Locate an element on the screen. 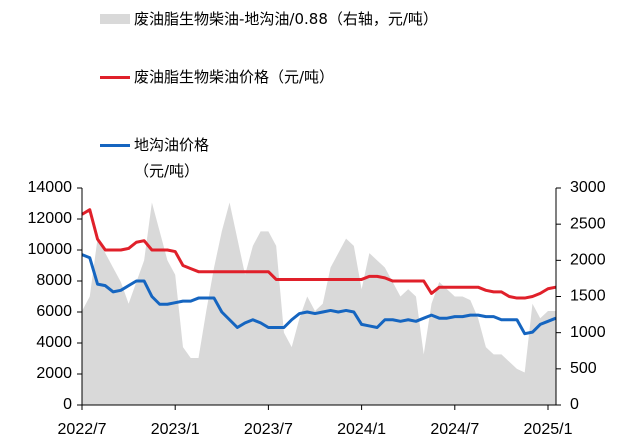 This screenshot has height=446, width=620. x-tick-label: 2024/7 is located at coordinates (454, 429).